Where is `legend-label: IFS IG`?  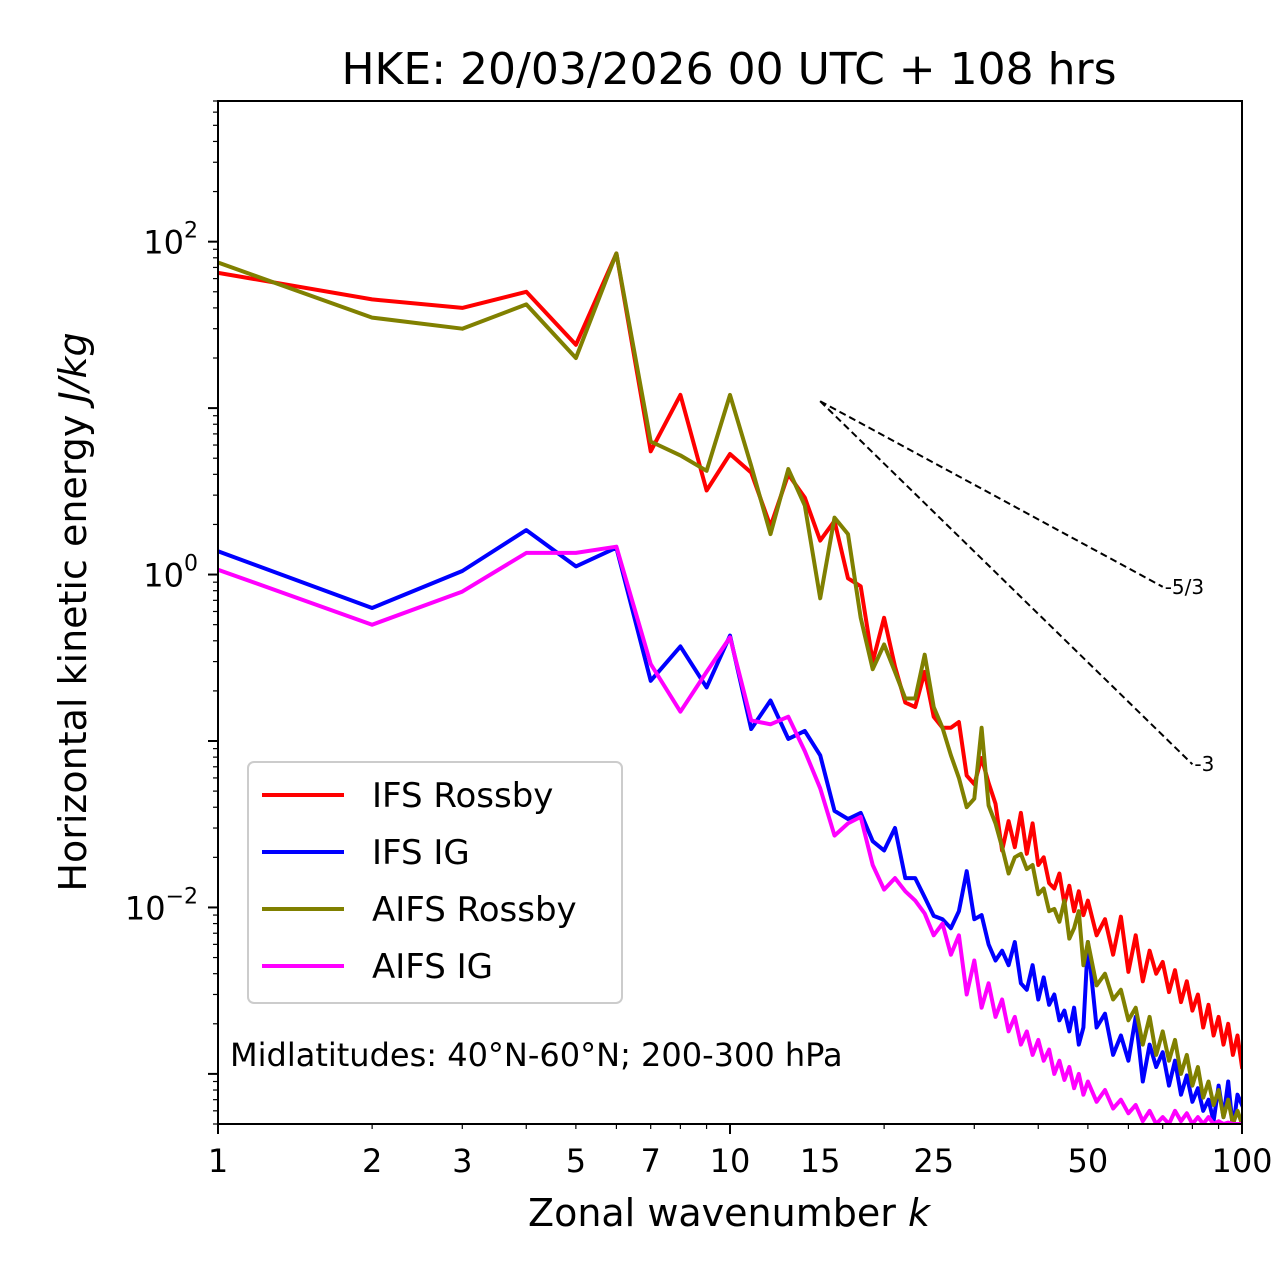 legend-label: IFS IG is located at coordinates (421, 853).